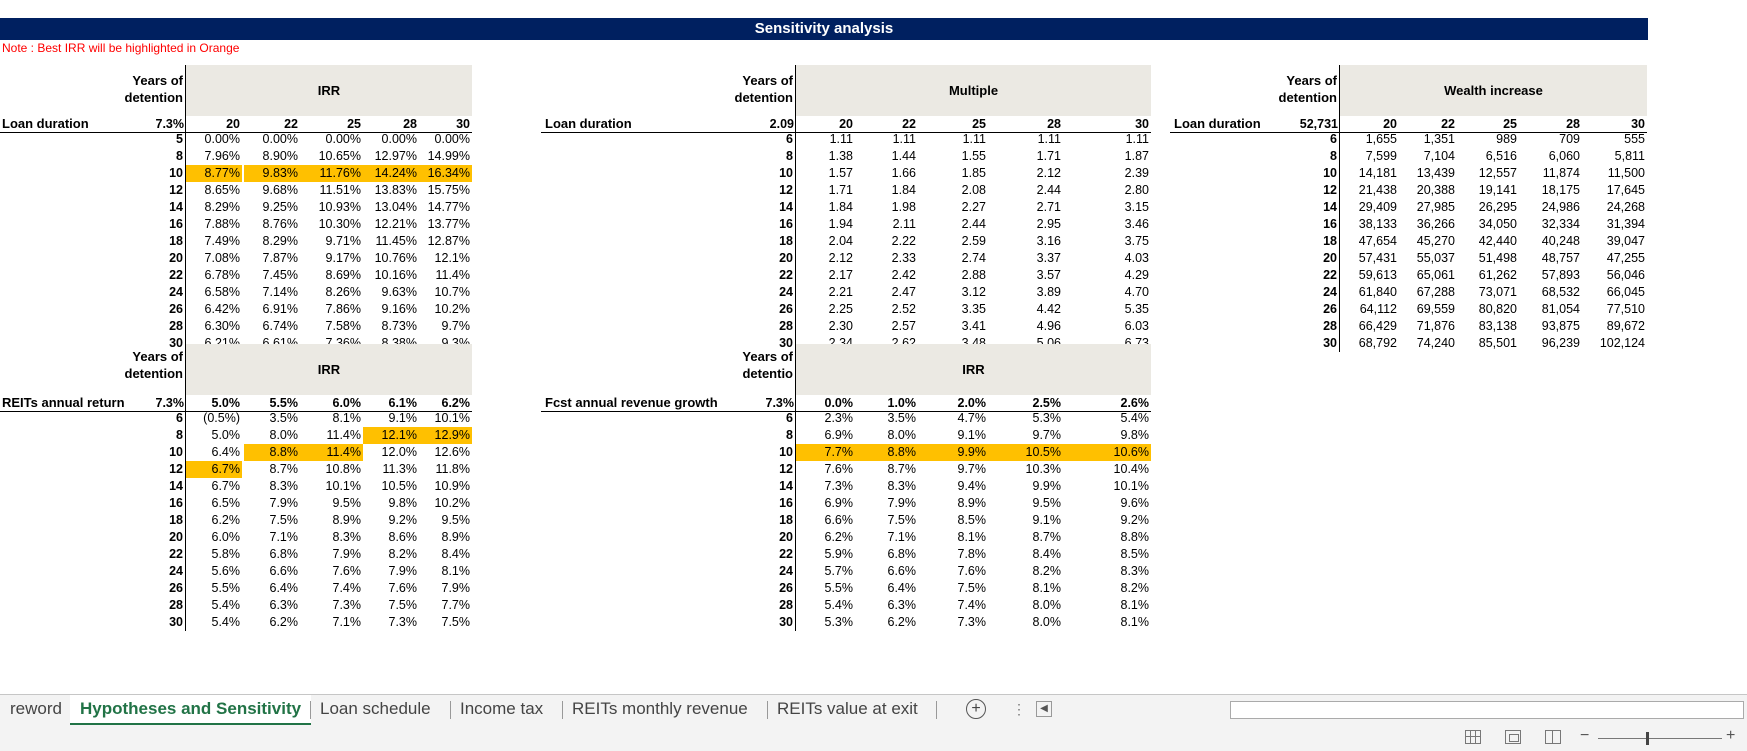  Describe the element at coordinates (903, 156) in the screenshot. I see `table-cell: 1.44` at that location.